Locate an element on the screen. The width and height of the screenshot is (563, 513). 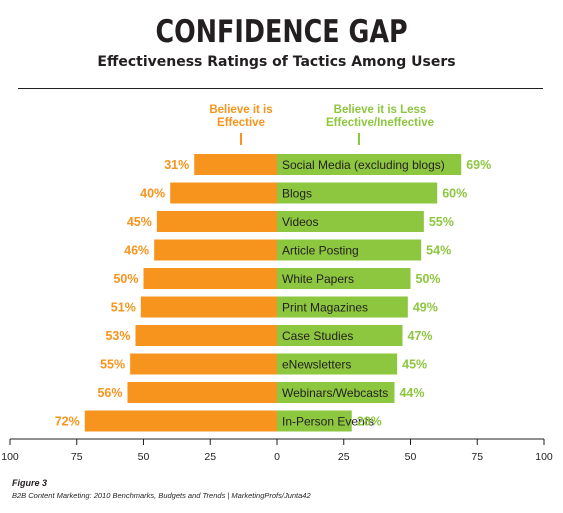
value-label-less-effective: 28% is located at coordinates (369, 422).